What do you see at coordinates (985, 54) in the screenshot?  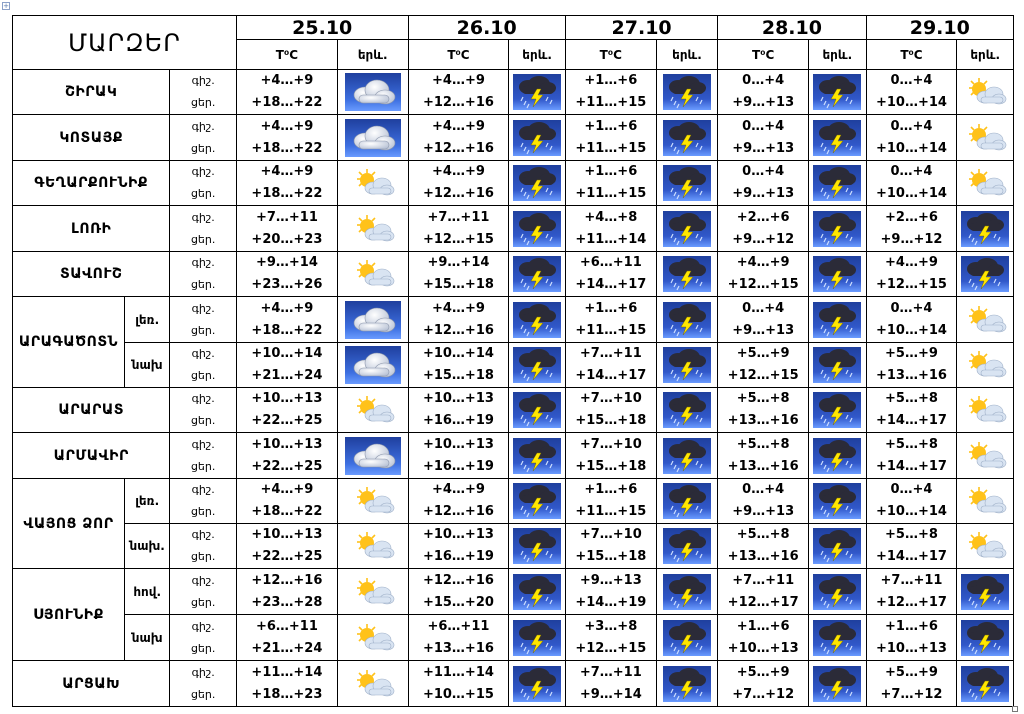 I see `weather-col-header: երև.` at bounding box center [985, 54].